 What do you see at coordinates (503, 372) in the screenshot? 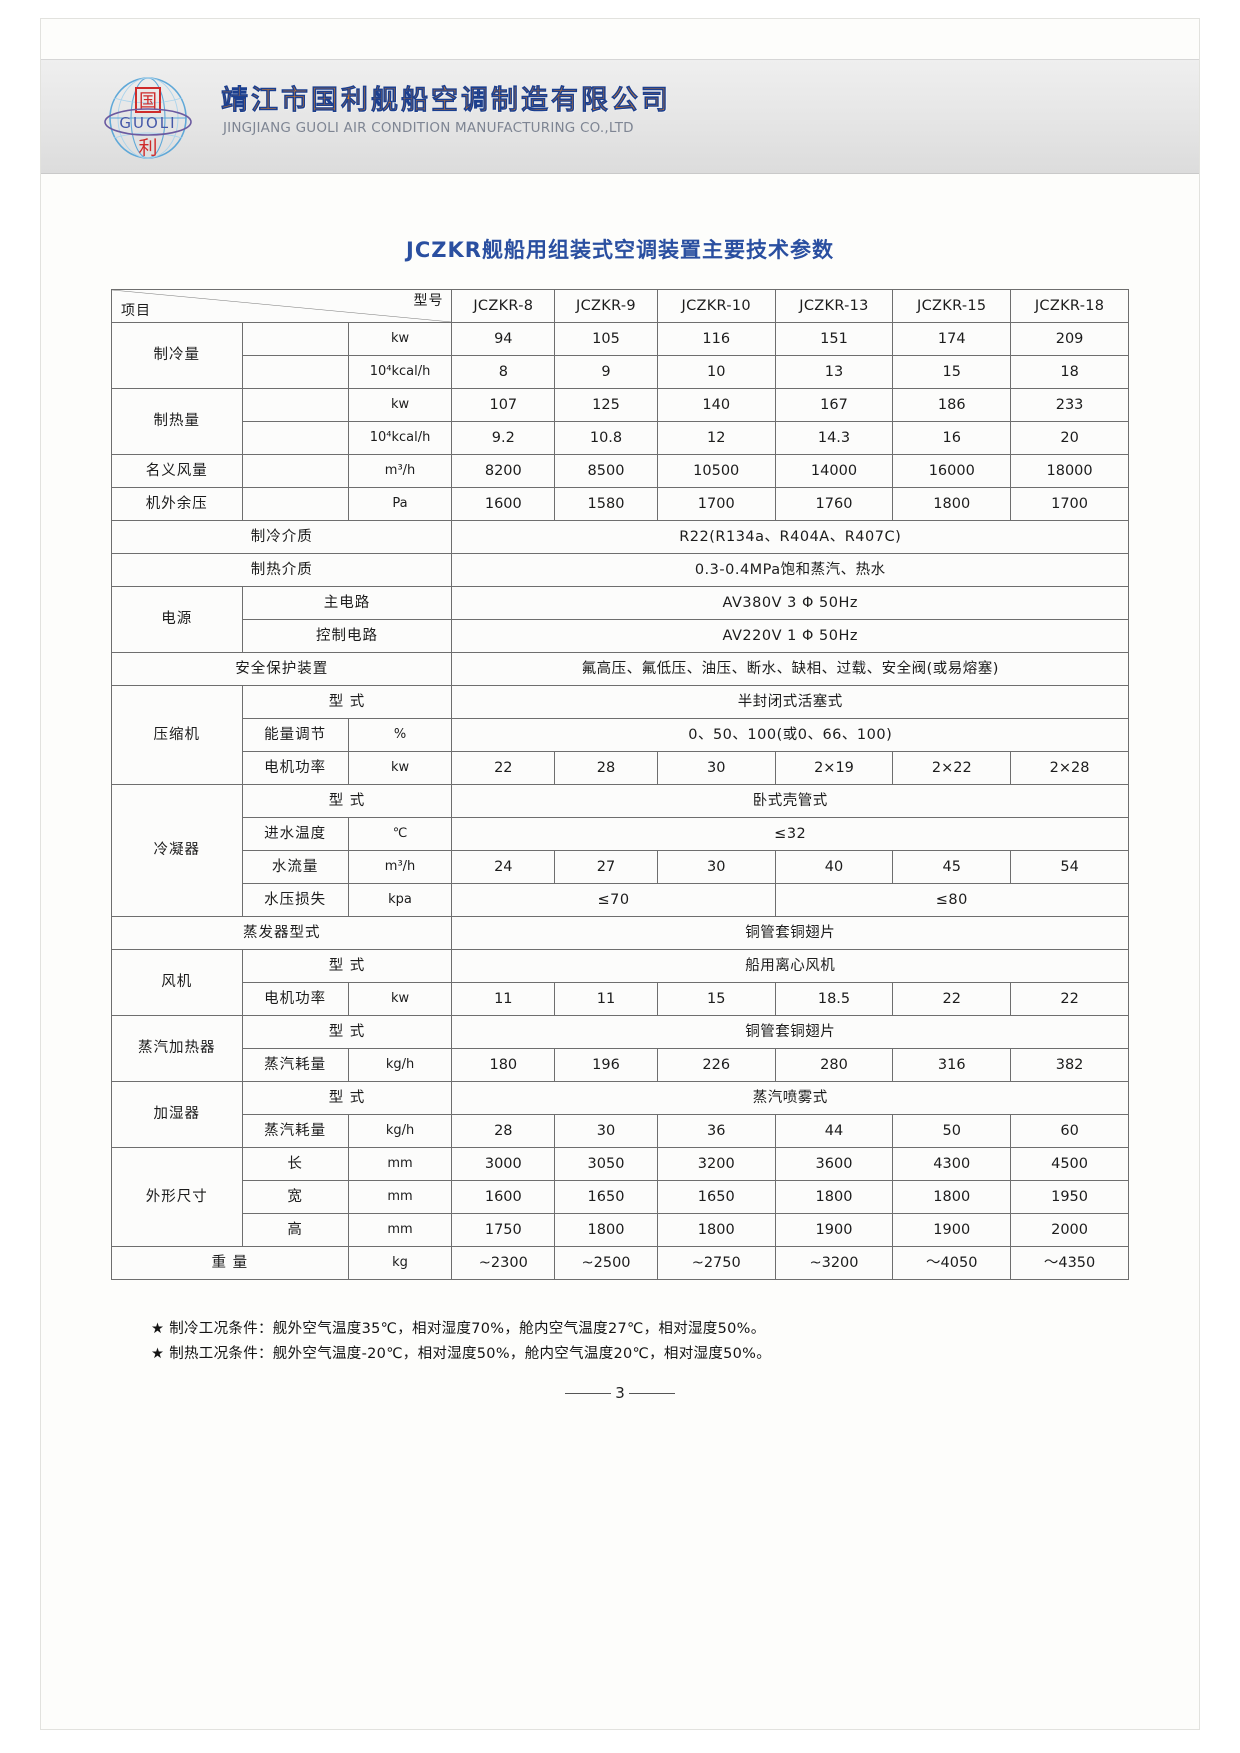
I see `value-cell: 8` at bounding box center [503, 372].